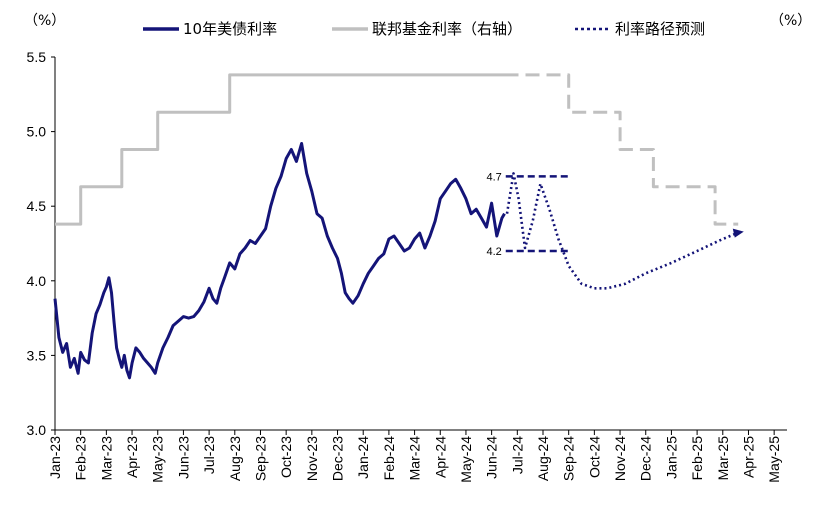 Image resolution: width=828 pixels, height=507 pixels. I want to click on x-tick-label: Sep-24, so click(569, 458).